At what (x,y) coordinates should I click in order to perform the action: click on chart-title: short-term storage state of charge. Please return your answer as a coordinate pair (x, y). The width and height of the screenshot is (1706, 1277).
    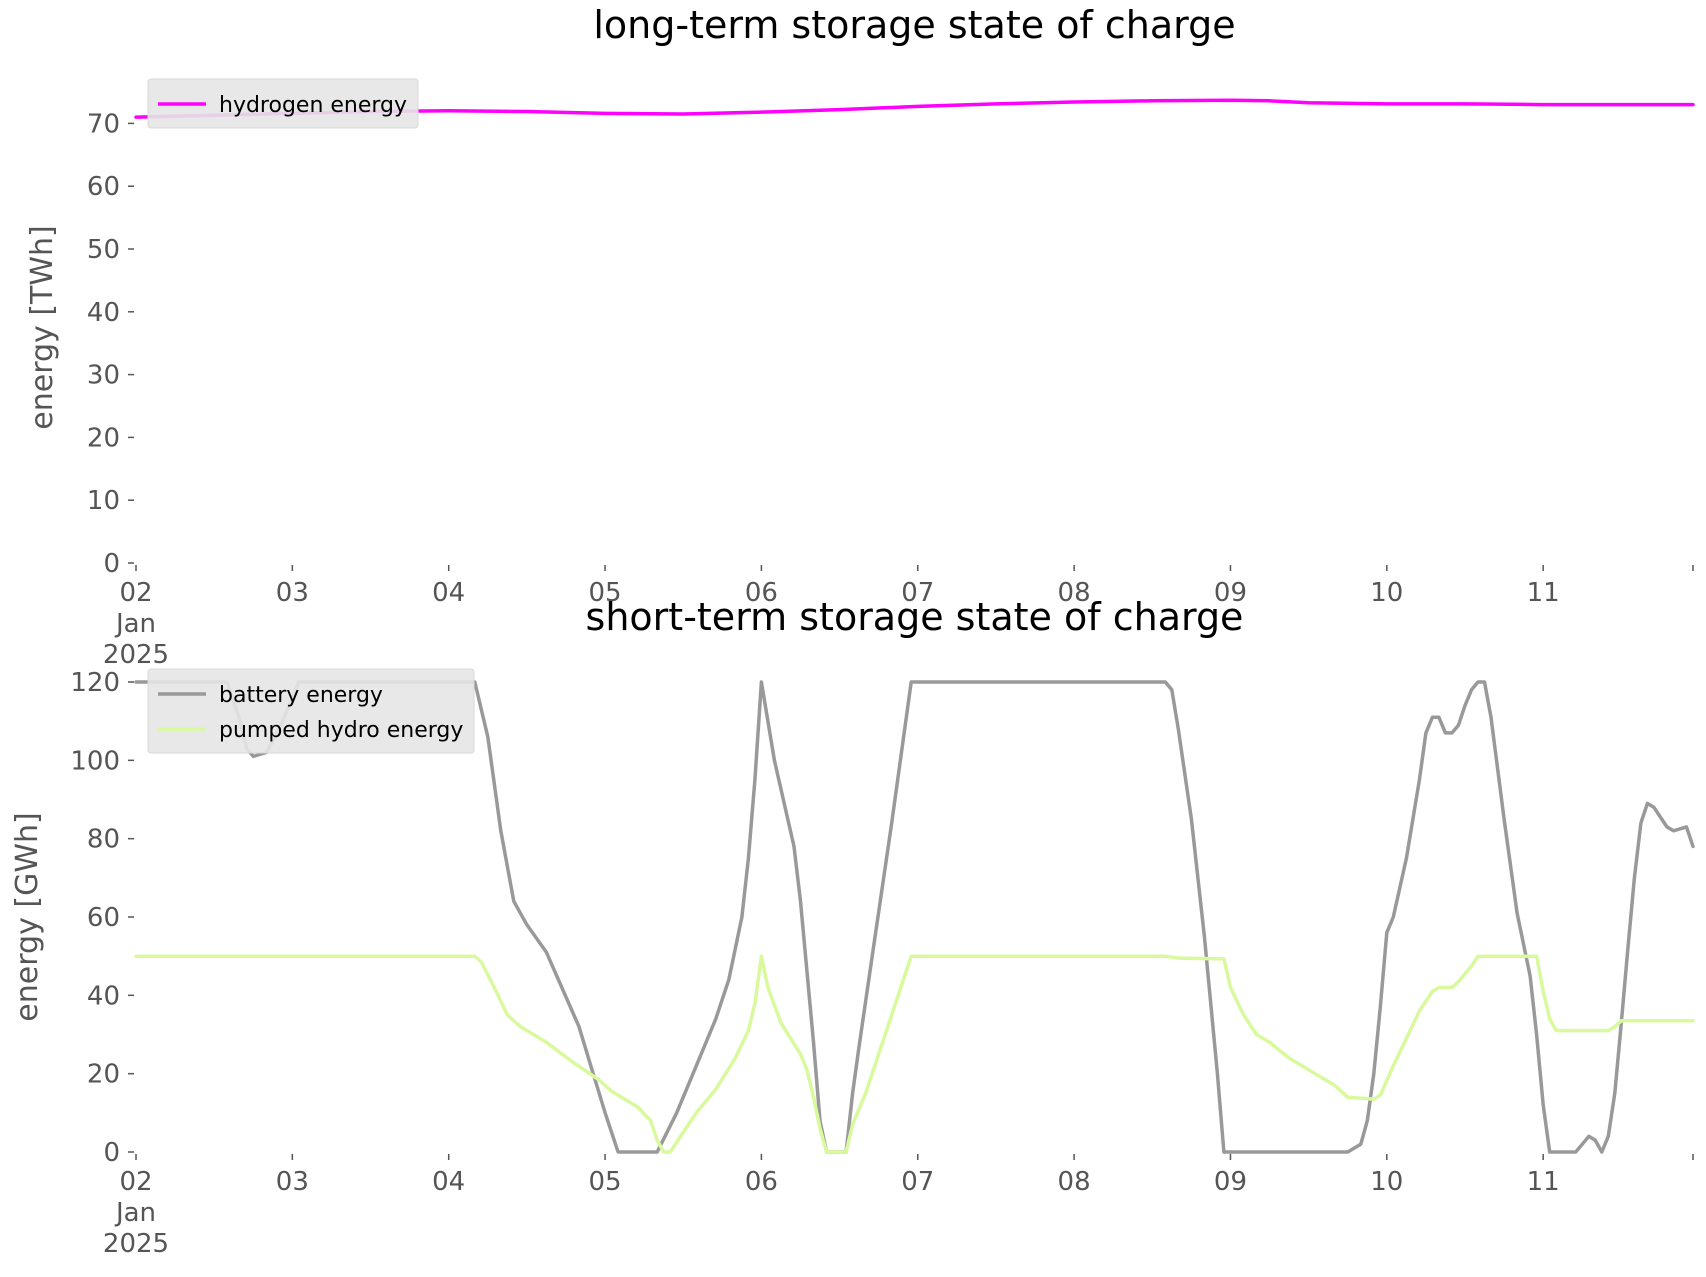
    Looking at the image, I should click on (915, 617).